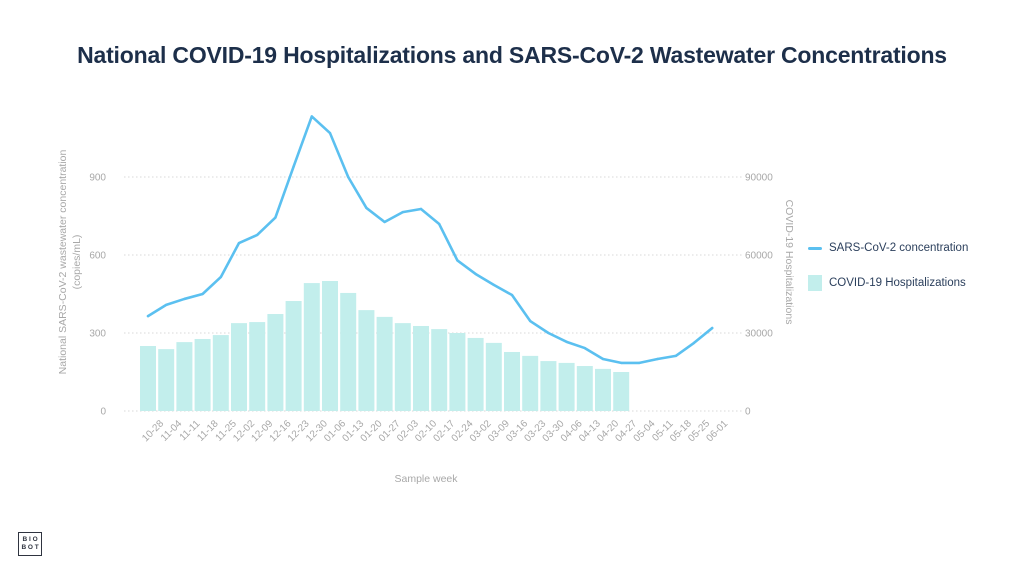  What do you see at coordinates (717, 431) in the screenshot?
I see `x-tick-label: 06-01` at bounding box center [717, 431].